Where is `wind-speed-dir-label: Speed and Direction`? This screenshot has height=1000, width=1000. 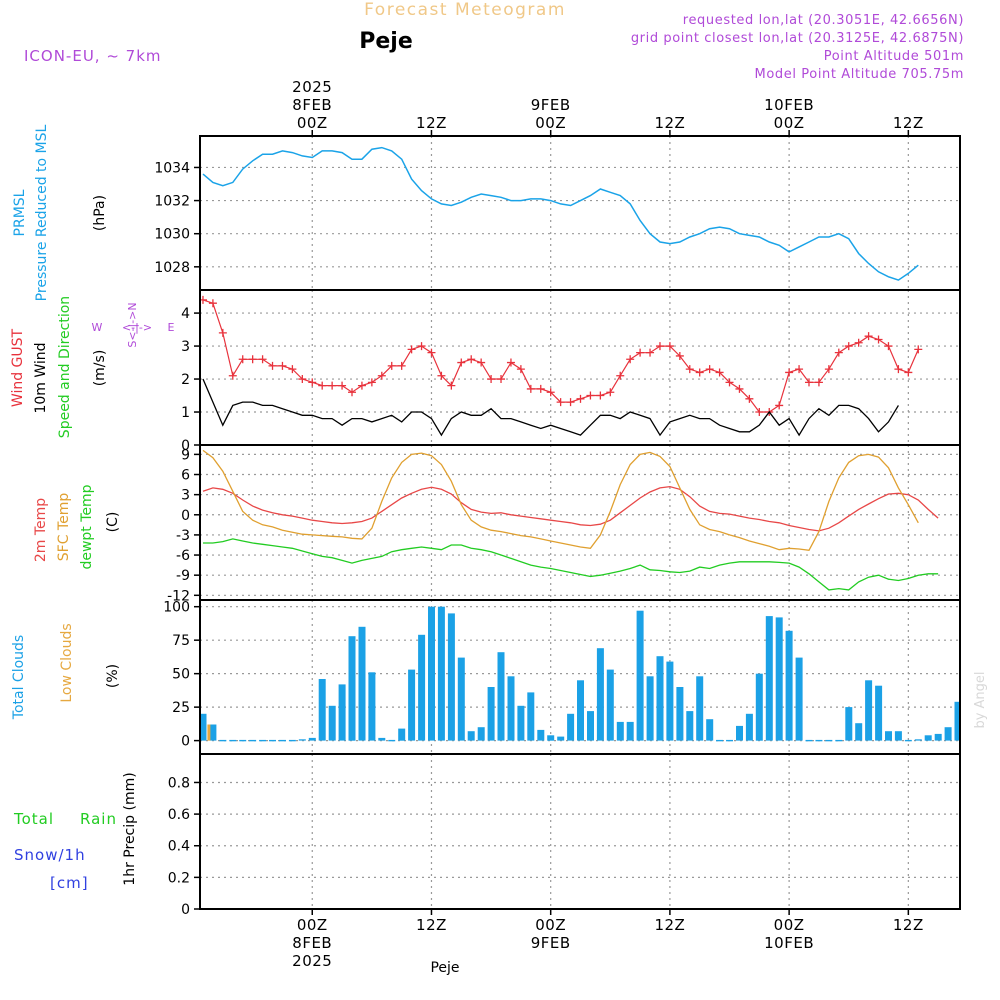 wind-speed-dir-label: Speed and Direction is located at coordinates (65, 367).